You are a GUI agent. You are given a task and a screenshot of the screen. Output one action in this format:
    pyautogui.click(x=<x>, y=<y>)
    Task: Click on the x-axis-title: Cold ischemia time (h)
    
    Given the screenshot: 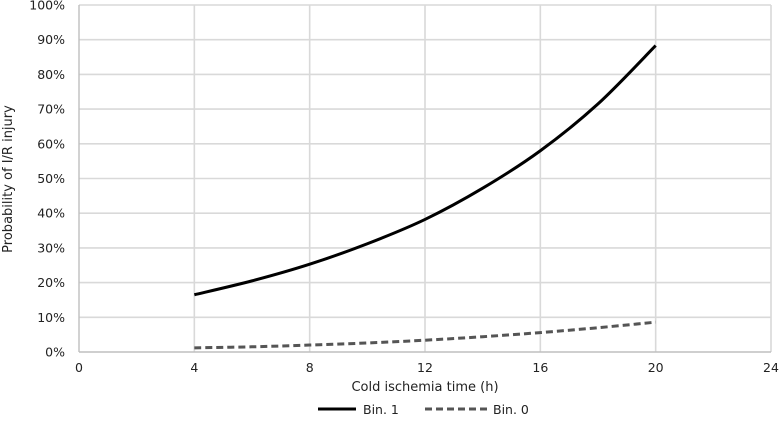 What is the action you would take?
    pyautogui.click(x=424, y=387)
    